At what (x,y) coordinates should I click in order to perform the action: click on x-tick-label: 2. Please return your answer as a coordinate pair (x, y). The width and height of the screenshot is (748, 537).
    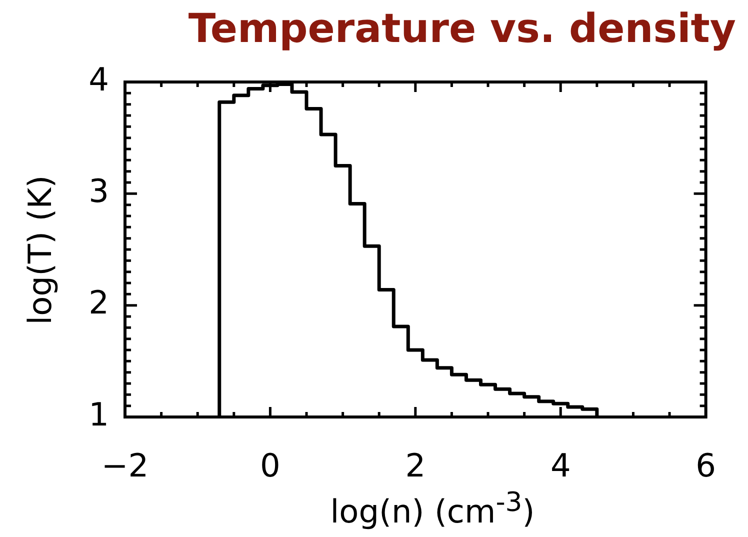
    Looking at the image, I should click on (415, 465).